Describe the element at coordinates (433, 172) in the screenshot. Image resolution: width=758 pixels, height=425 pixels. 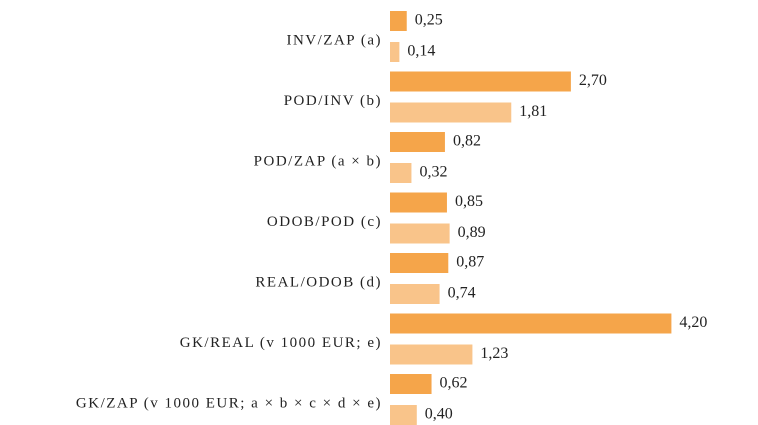
I see `value-label: 0,32` at that location.